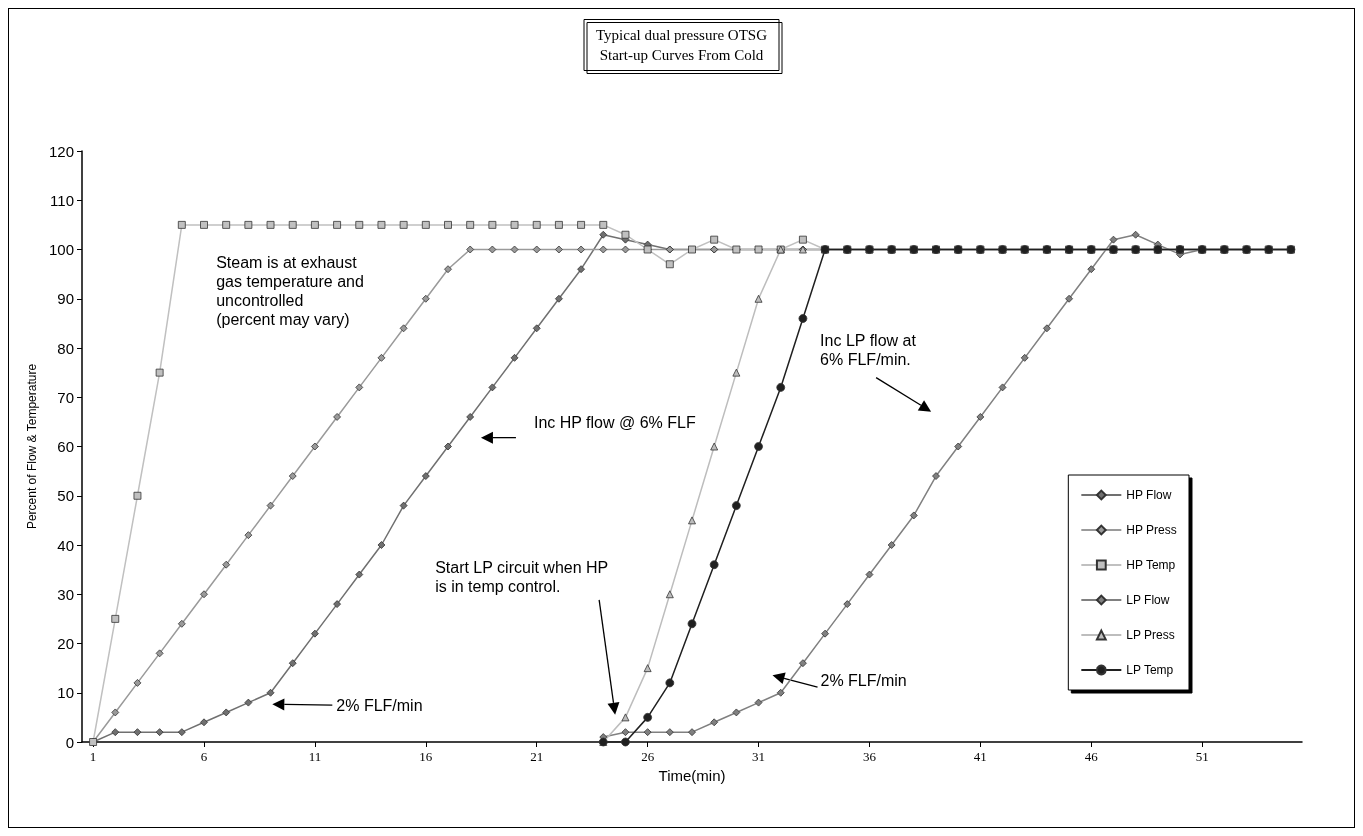  Describe the element at coordinates (1150, 635) in the screenshot. I see `legend-label: LP Press` at that location.